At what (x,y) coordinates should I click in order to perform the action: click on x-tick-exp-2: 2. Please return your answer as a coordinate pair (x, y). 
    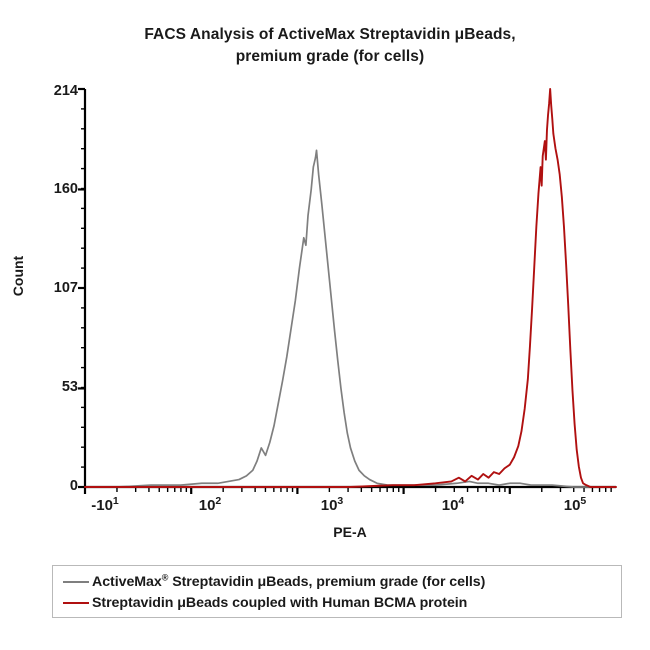
    Looking at the image, I should click on (218, 501).